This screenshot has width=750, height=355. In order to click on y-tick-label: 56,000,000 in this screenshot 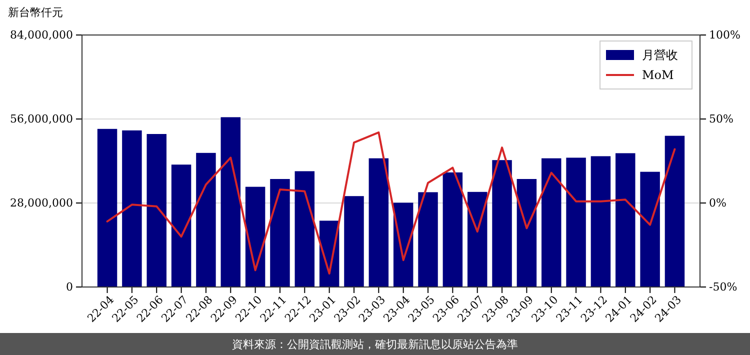, I will do `click(41, 119)`.